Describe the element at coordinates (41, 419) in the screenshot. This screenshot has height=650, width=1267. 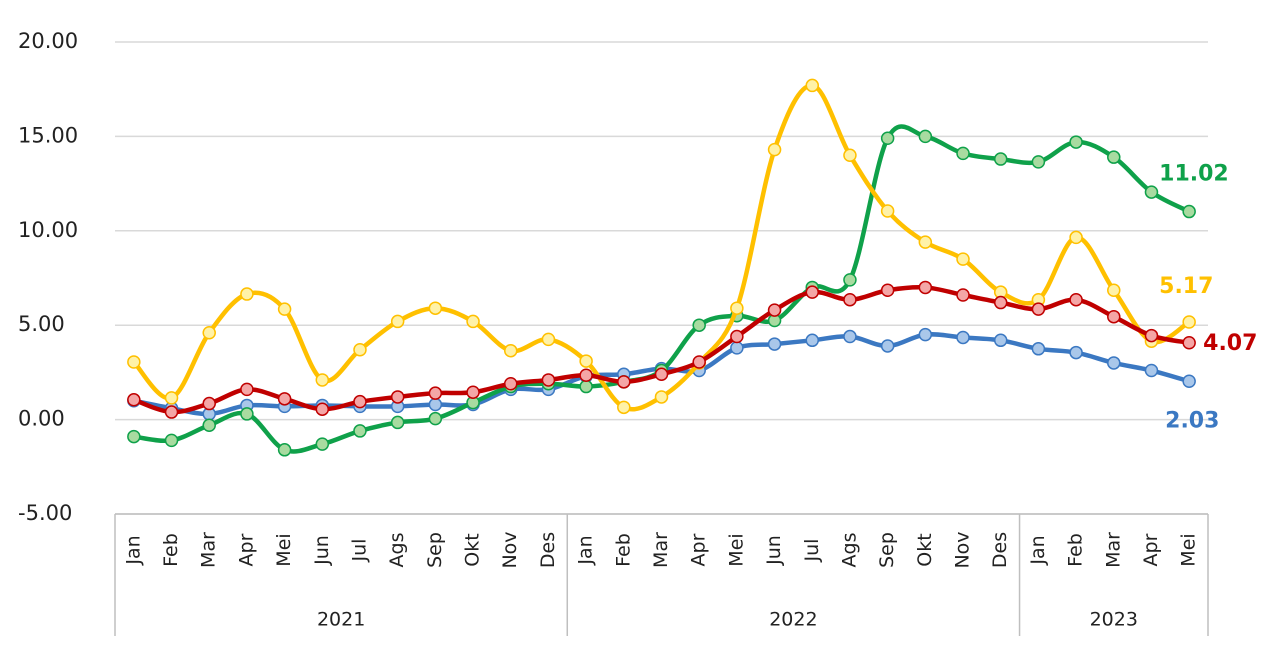
I see `y-tick-label: 0.00` at that location.